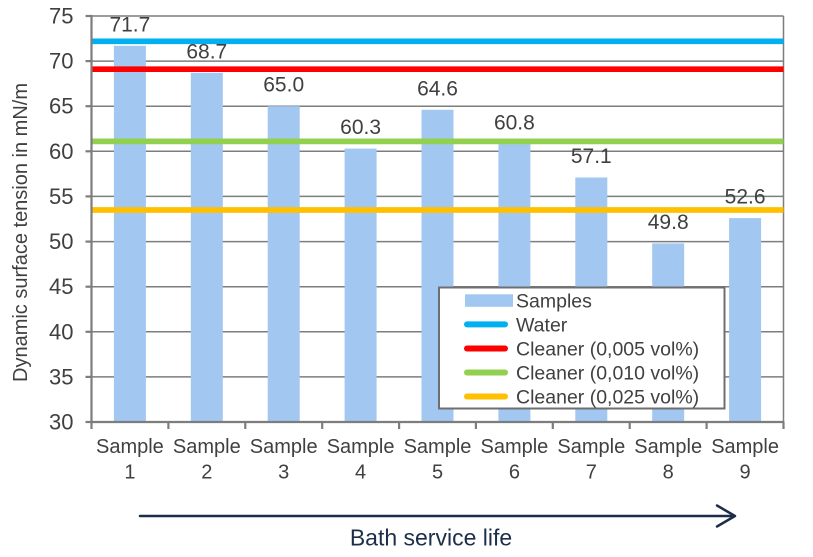 The width and height of the screenshot is (813, 557). Describe the element at coordinates (283, 473) in the screenshot. I see `svg-text: 3` at that location.